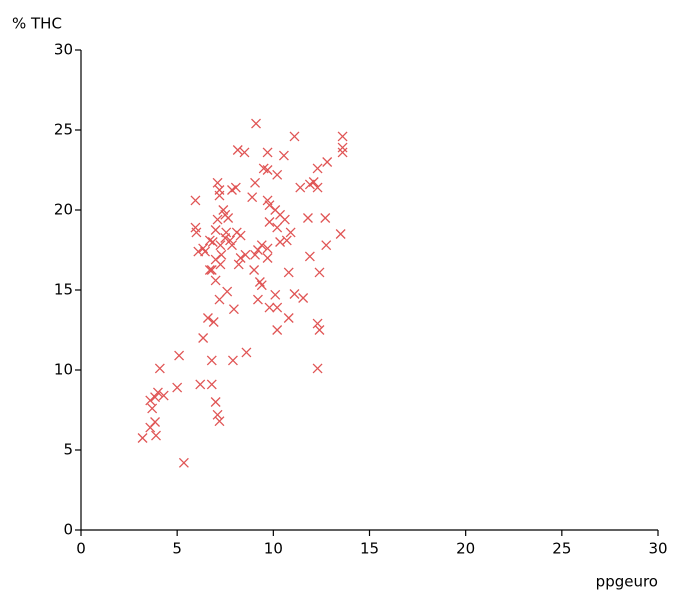  I want to click on y-tick-label: 5, so click(68, 450).